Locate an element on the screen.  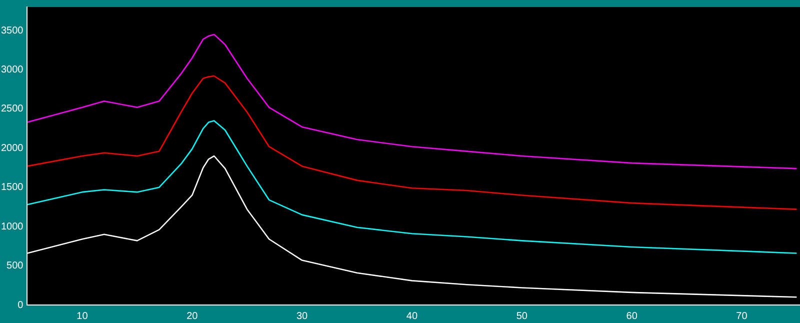
x-tick-label: 10 is located at coordinates (82, 316).